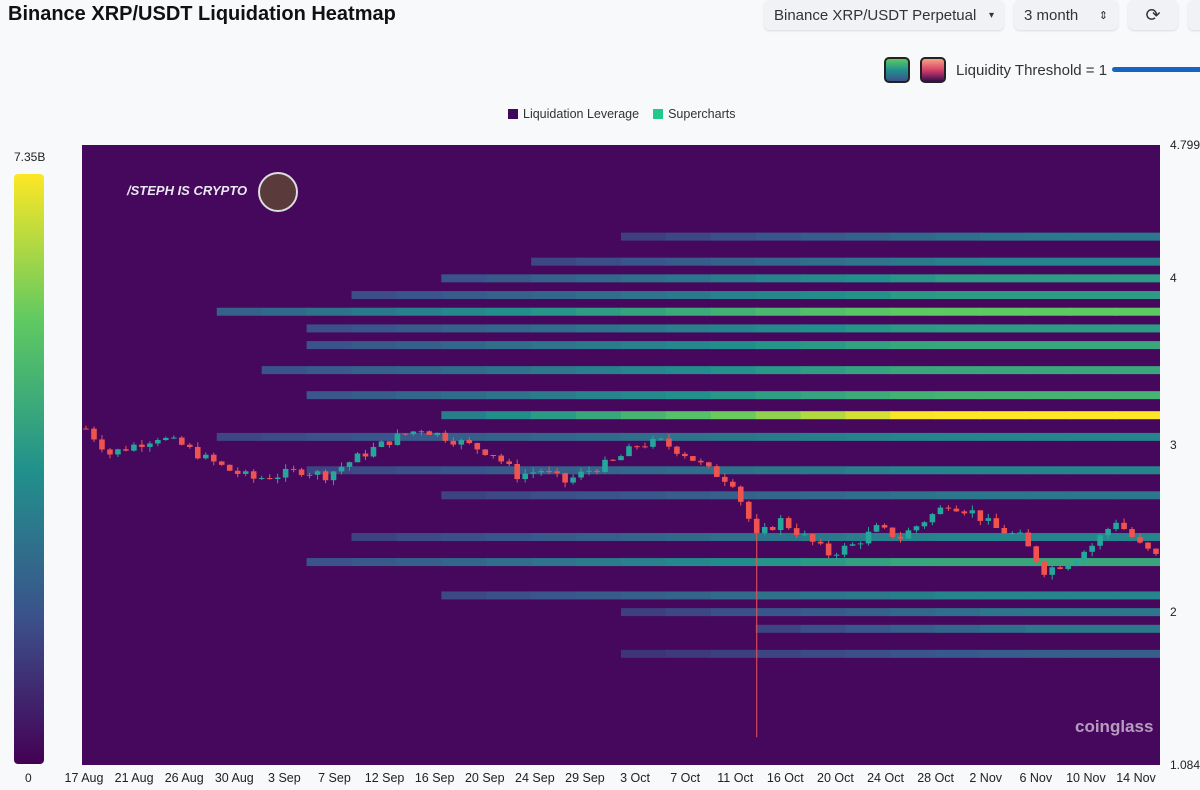  I want to click on legend-liquidation-leverage: Liquidation Leverage, so click(573, 114).